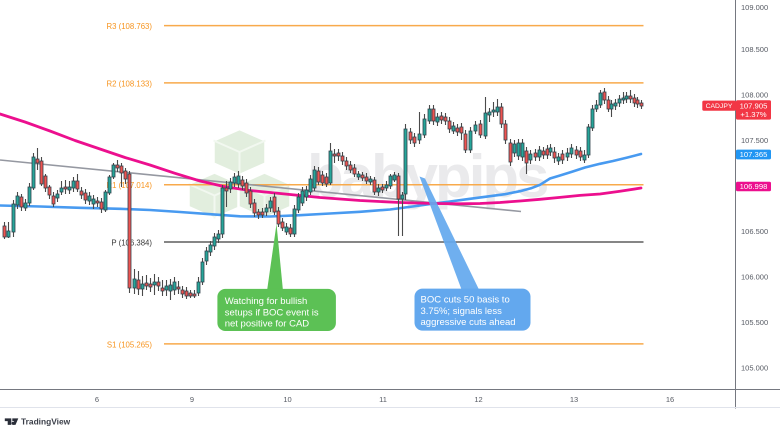 The image size is (780, 434). I want to click on svg-text: R2 (108.133), so click(129, 83).